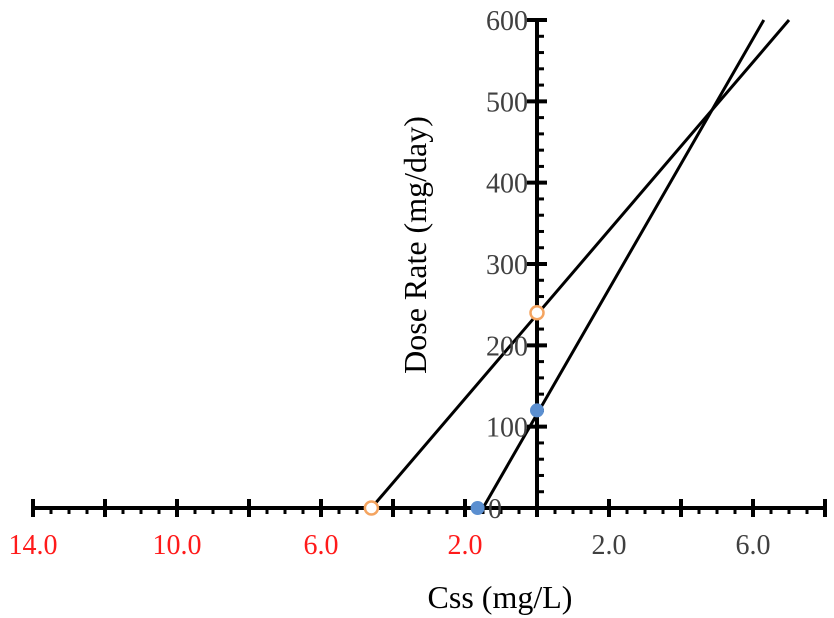 The width and height of the screenshot is (834, 618). Describe the element at coordinates (500, 597) in the screenshot. I see `x-axis-title: Css (mg/L)` at that location.